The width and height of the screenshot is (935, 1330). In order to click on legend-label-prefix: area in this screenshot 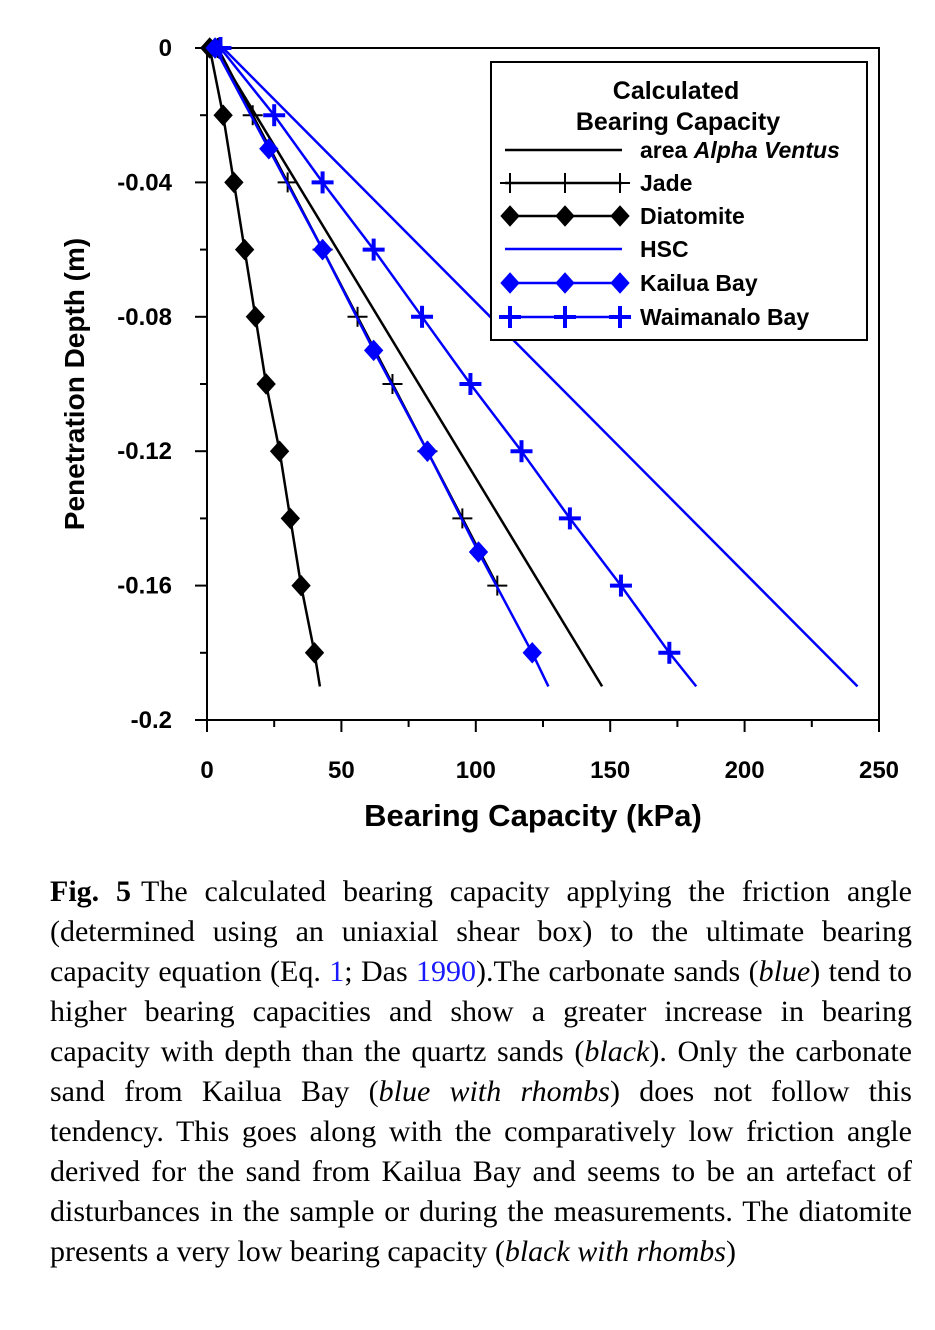, I will do `click(667, 150)`.